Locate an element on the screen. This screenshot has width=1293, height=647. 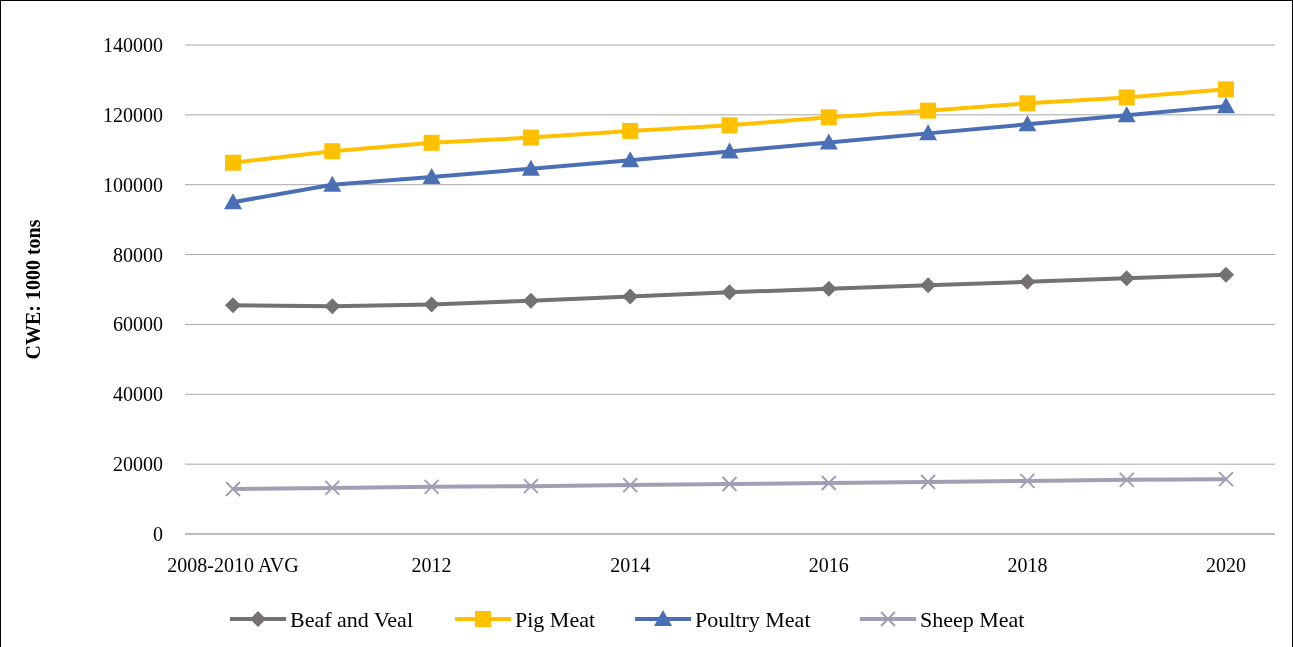
y-axis-title: CWE: 1000 tons is located at coordinates (33, 289).